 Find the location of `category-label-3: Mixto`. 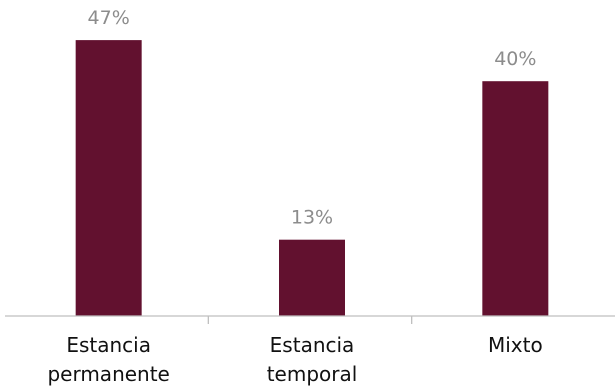

category-label-3: Mixto is located at coordinates (515, 345).